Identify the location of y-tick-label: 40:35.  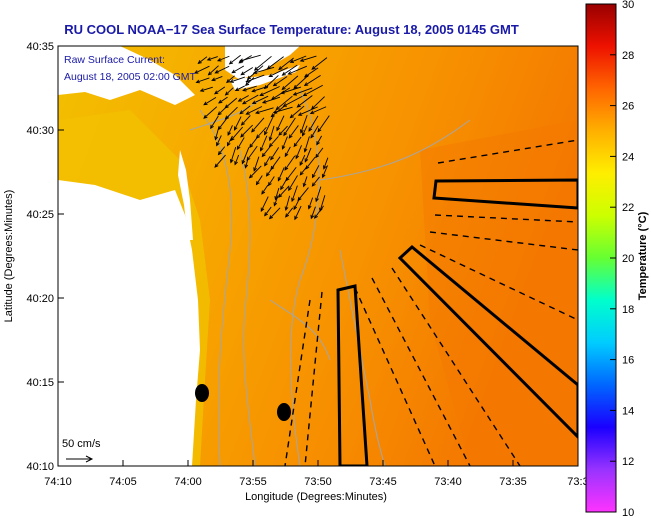
(40, 47).